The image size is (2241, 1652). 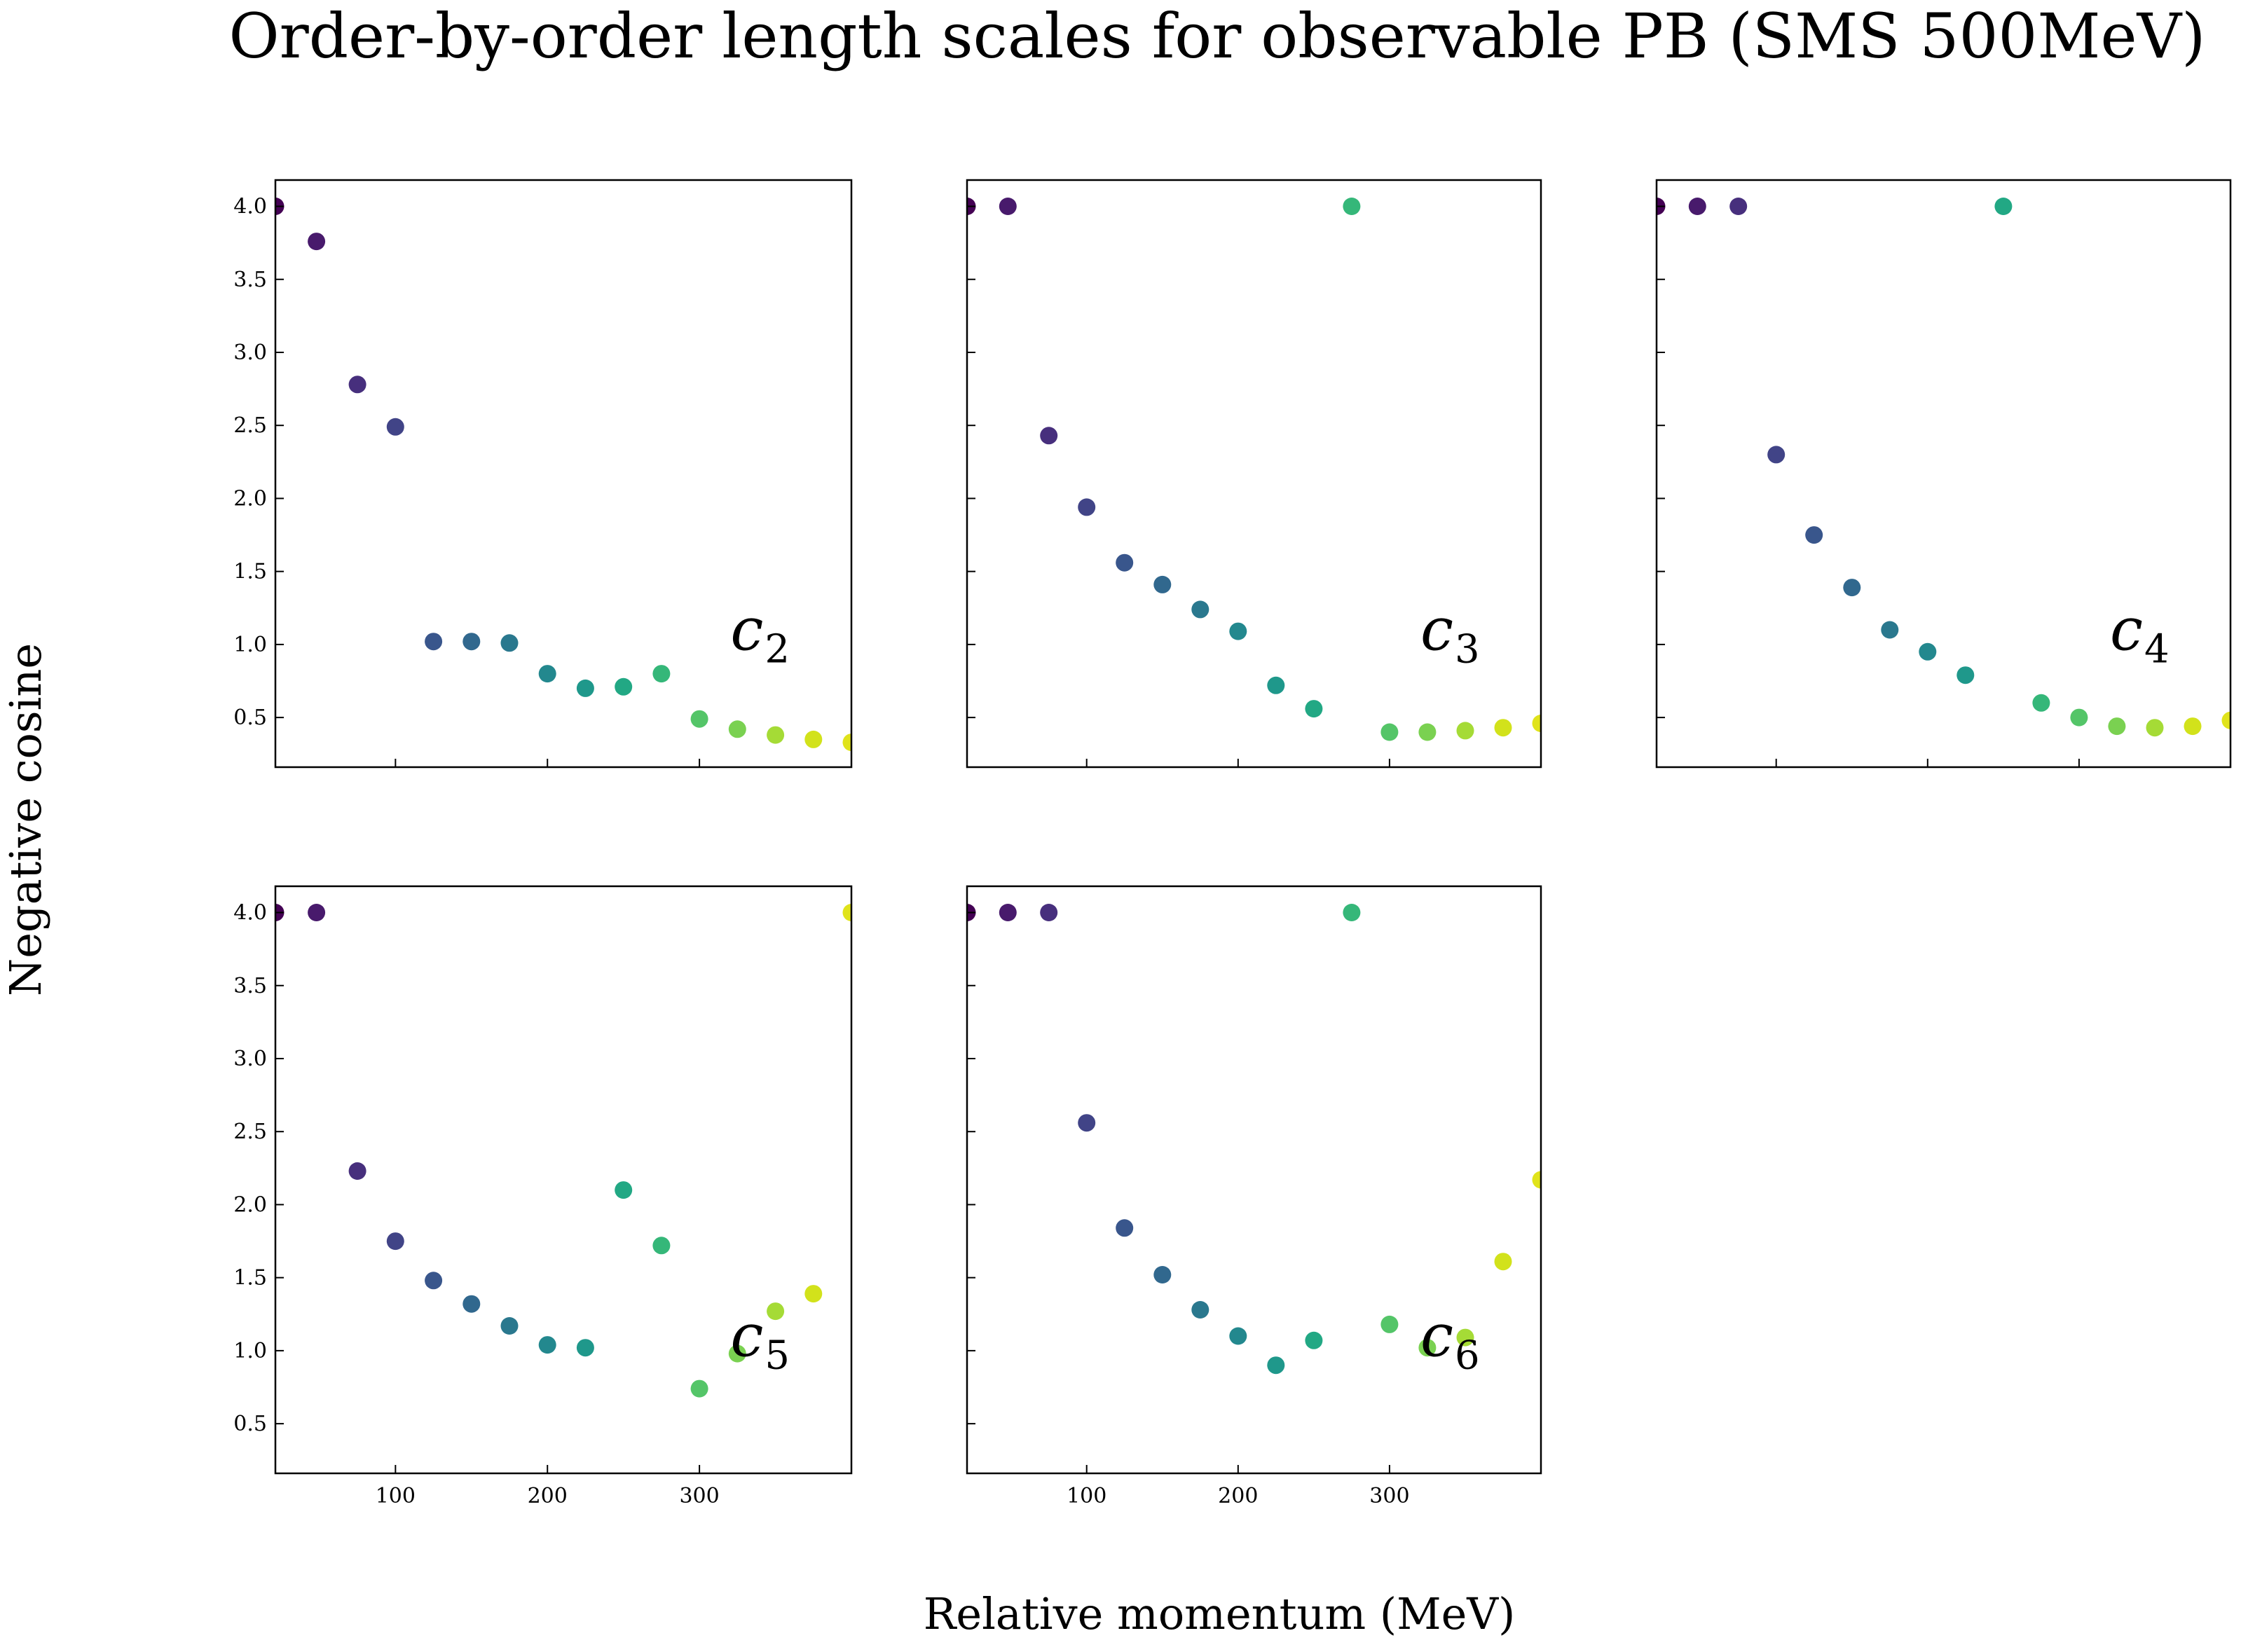 I want to click on order-label: c6, so click(x=1450, y=1339).